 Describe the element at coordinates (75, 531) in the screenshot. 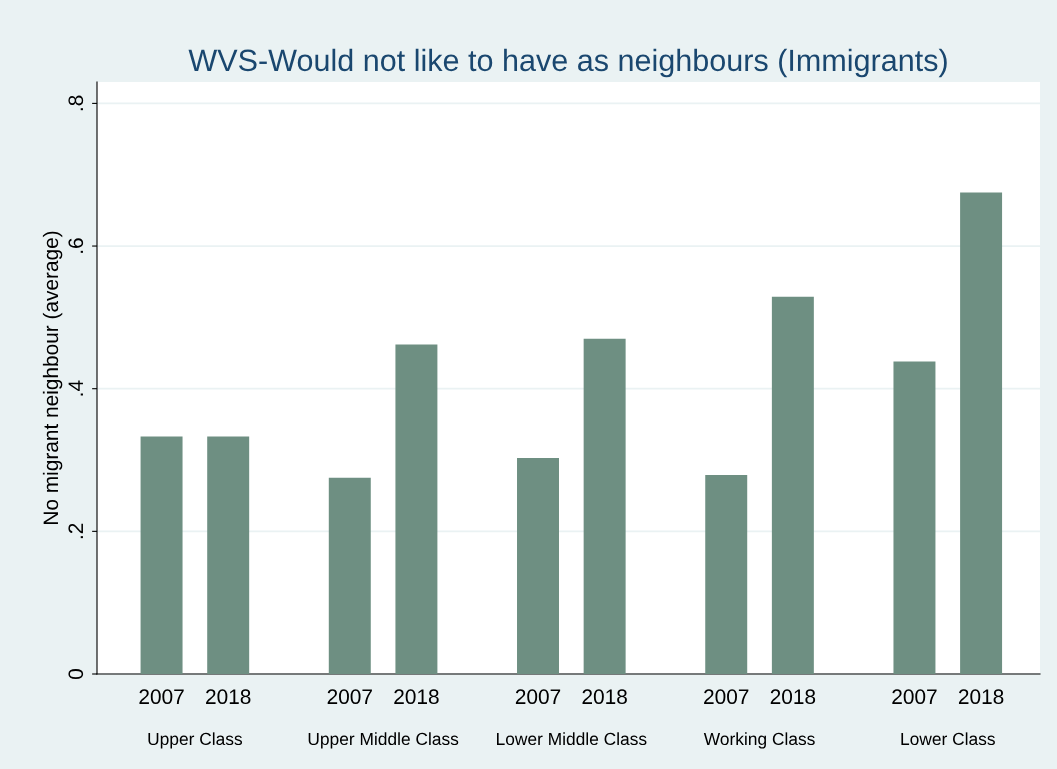

I see `y-tick-label: .2` at that location.